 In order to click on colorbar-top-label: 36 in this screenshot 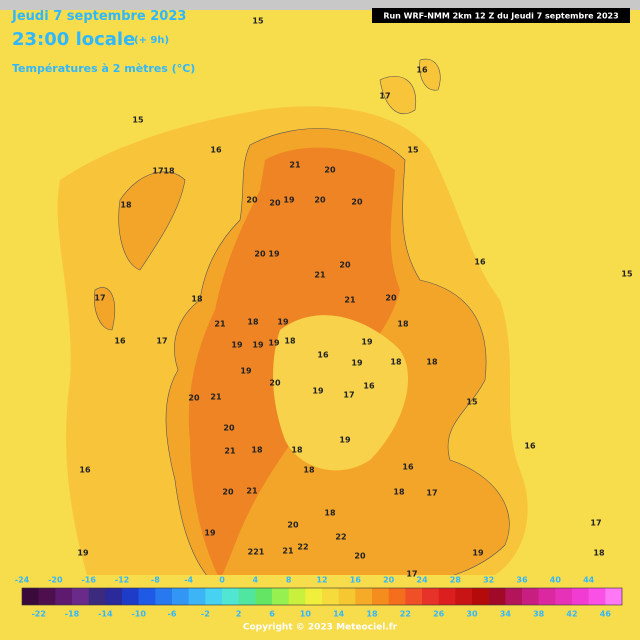, I will do `click(522, 580)`.